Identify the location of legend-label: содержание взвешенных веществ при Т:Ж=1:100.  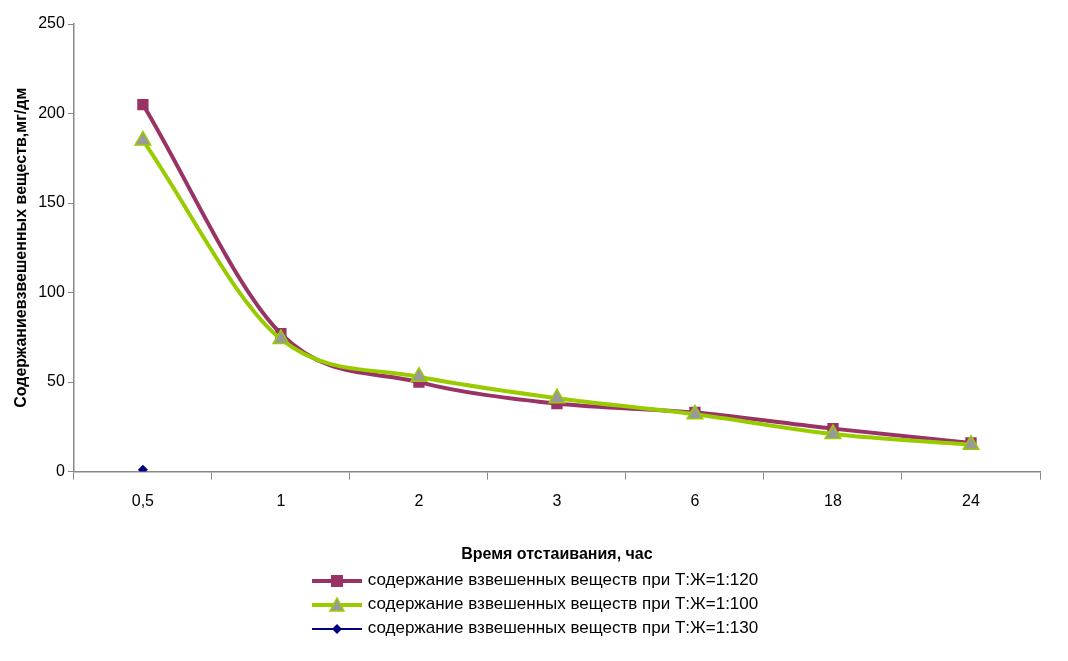
(563, 603).